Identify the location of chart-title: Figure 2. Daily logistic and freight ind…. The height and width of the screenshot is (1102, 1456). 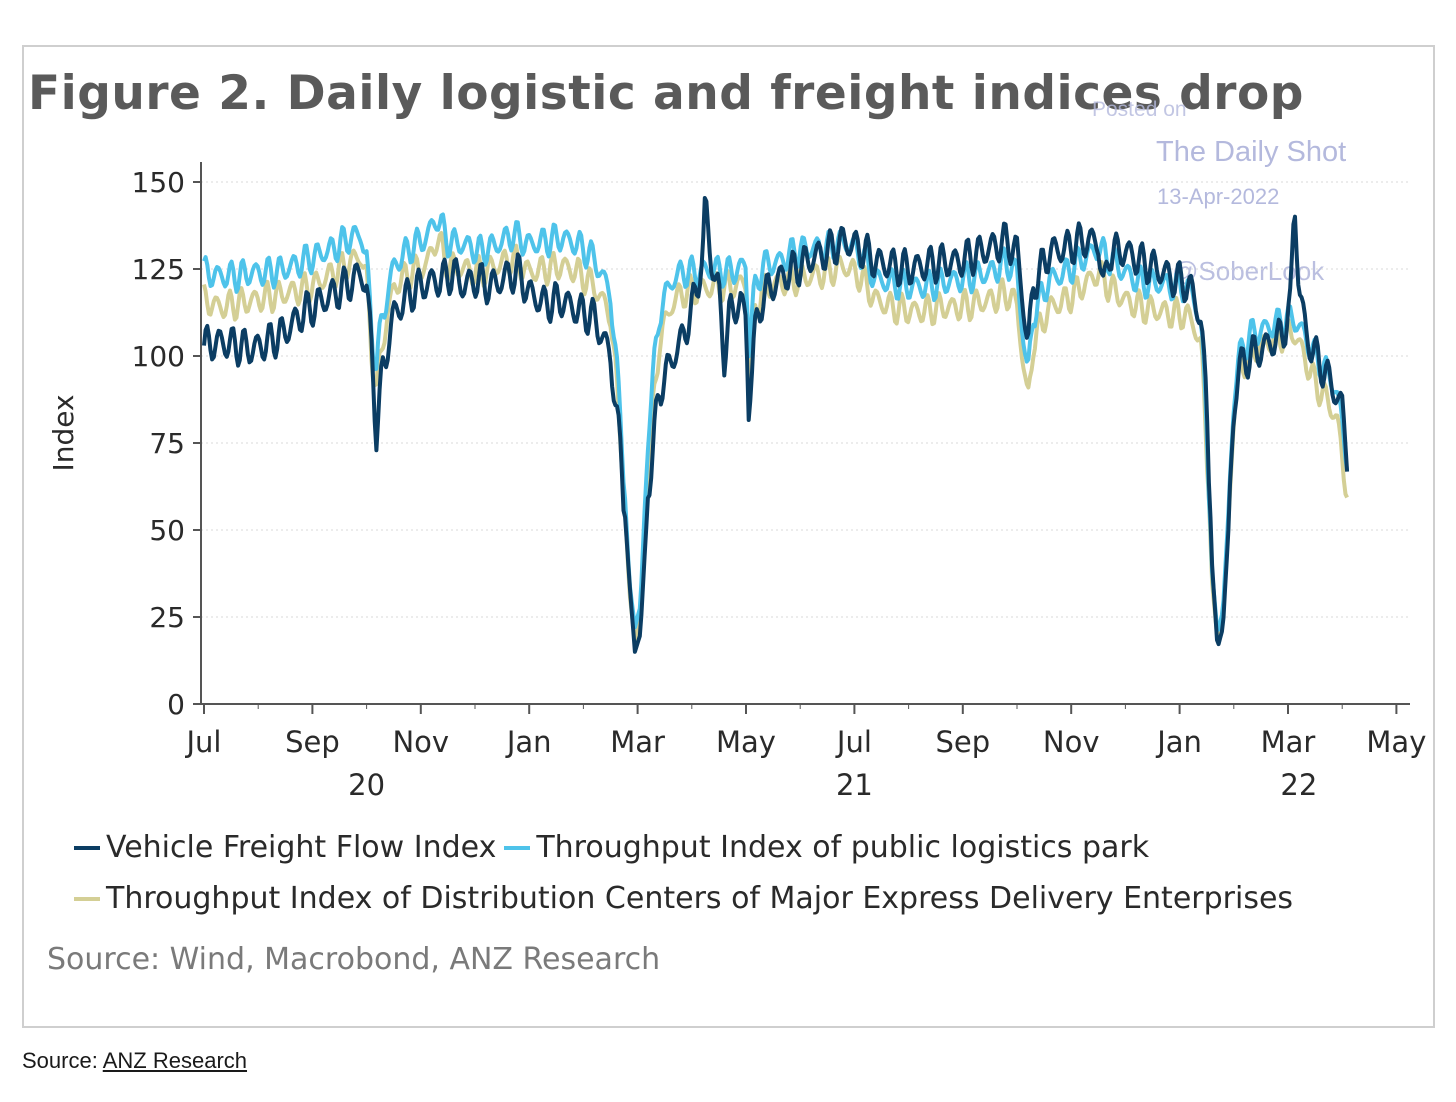
(666, 93).